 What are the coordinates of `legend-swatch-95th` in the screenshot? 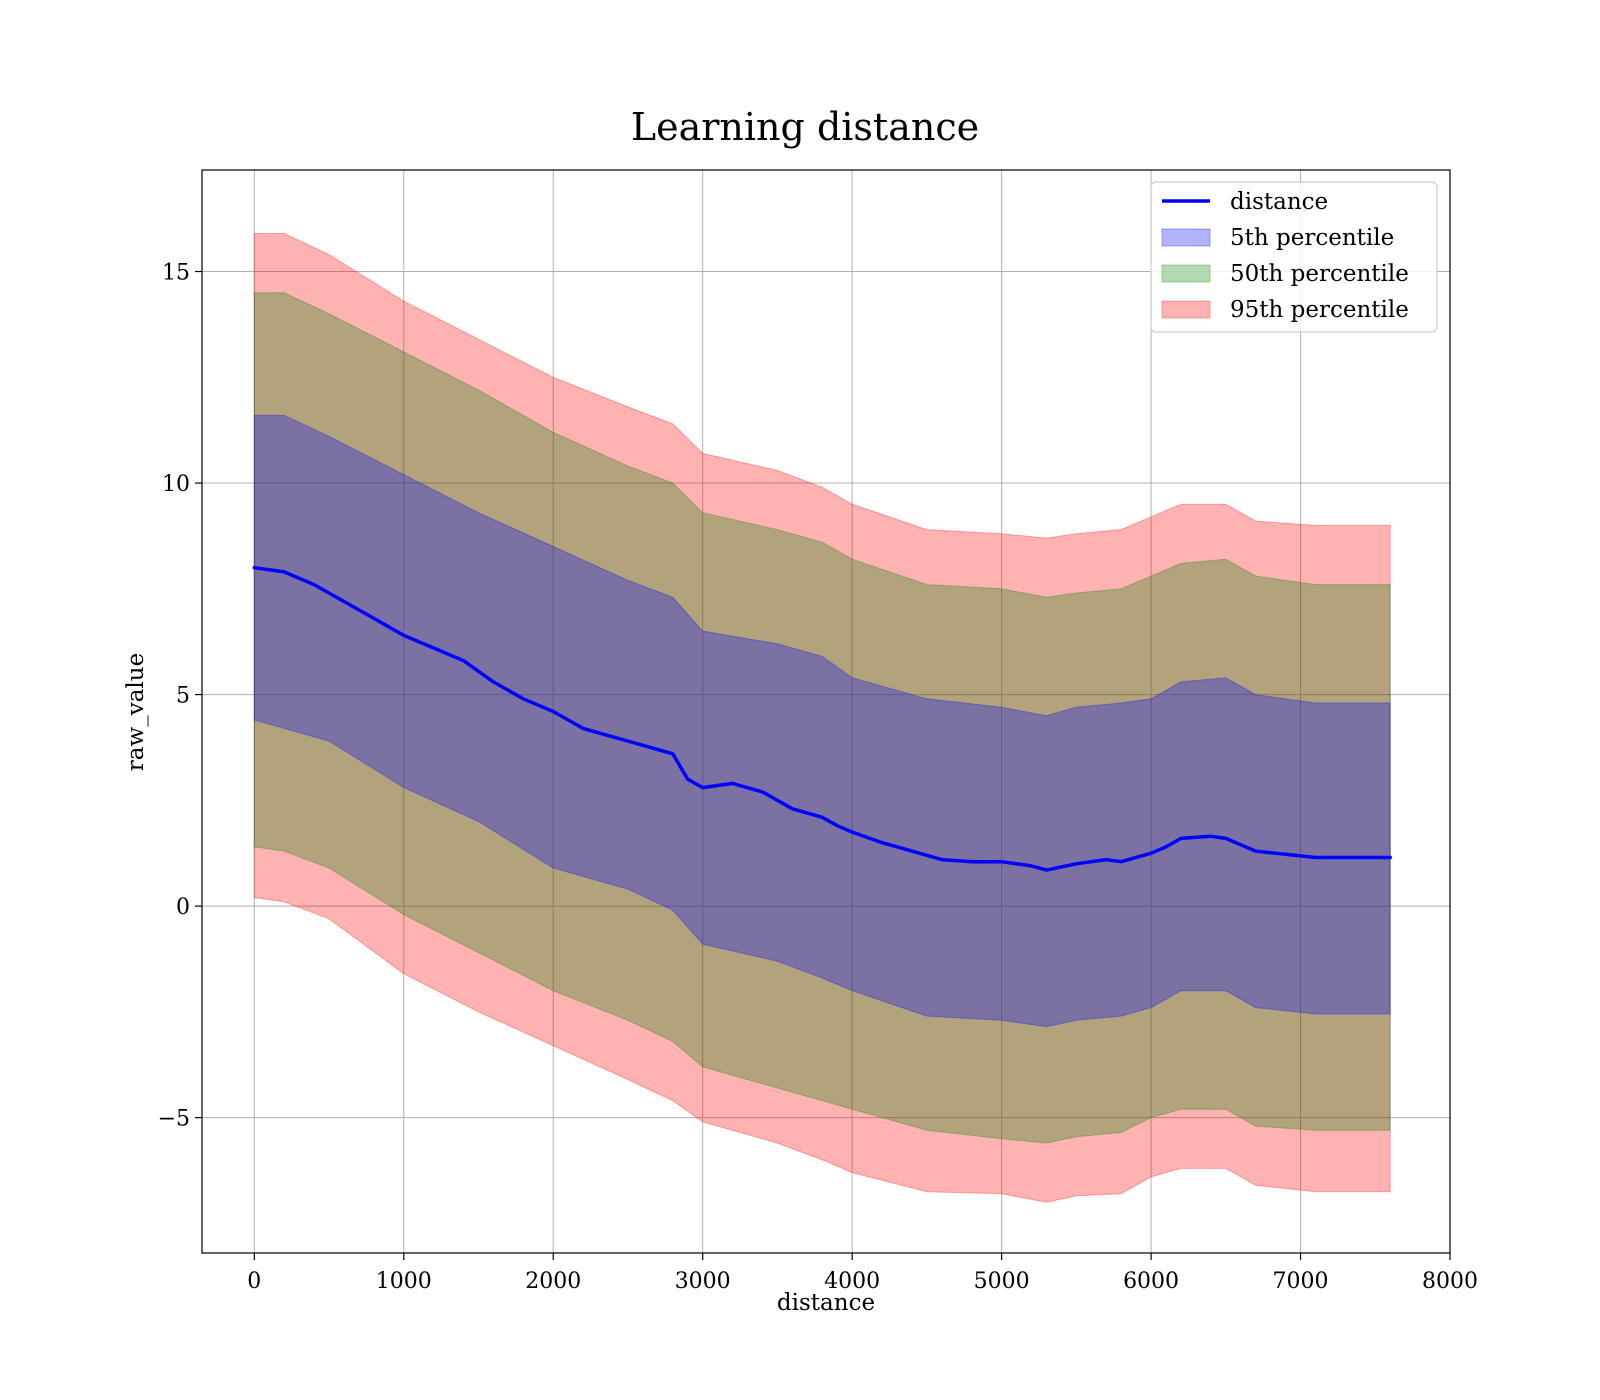 It's located at (1186, 309).